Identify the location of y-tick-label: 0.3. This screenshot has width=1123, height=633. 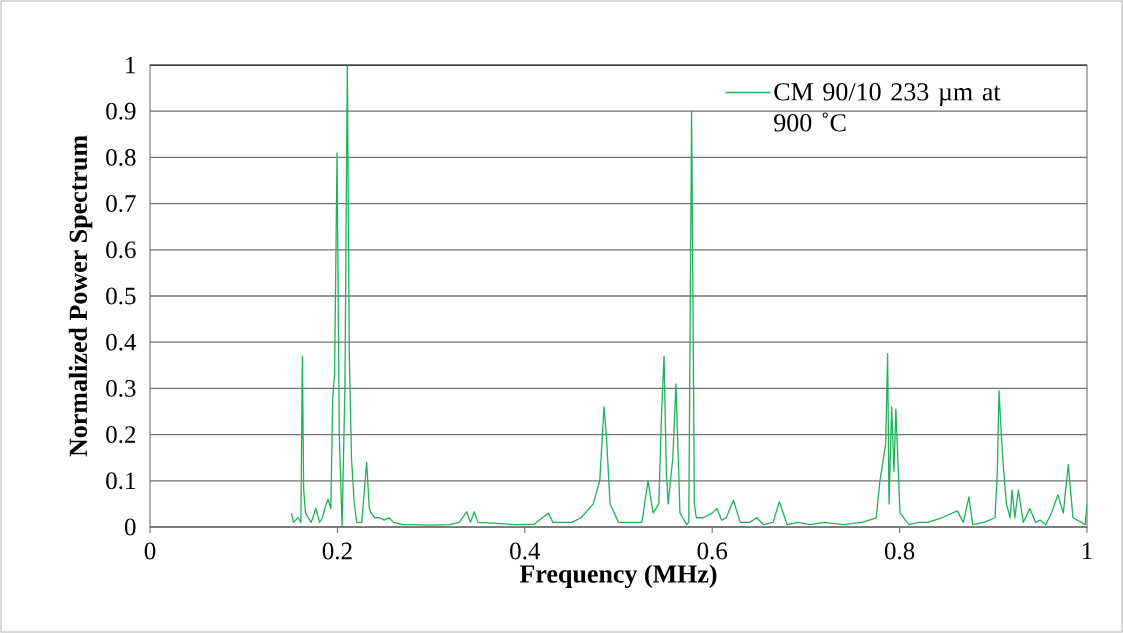
(121, 388).